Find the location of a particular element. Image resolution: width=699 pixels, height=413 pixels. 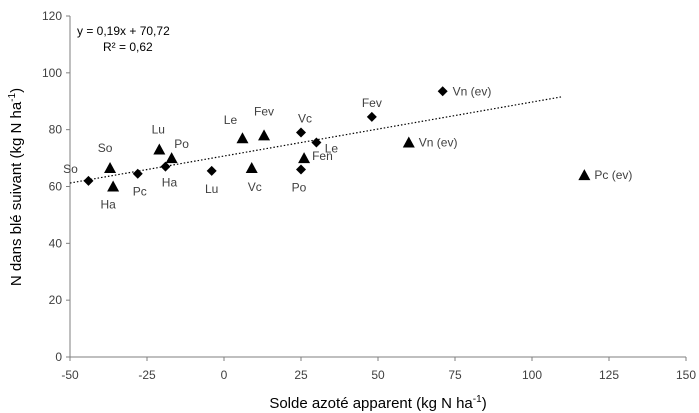

x-axis-title-end: ) is located at coordinates (484, 403).